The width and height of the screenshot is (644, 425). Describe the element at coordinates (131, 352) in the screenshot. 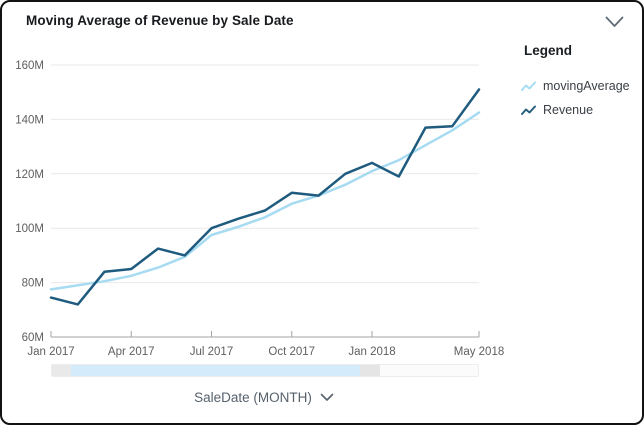

I see `x-tick-label: Apr 2017` at that location.